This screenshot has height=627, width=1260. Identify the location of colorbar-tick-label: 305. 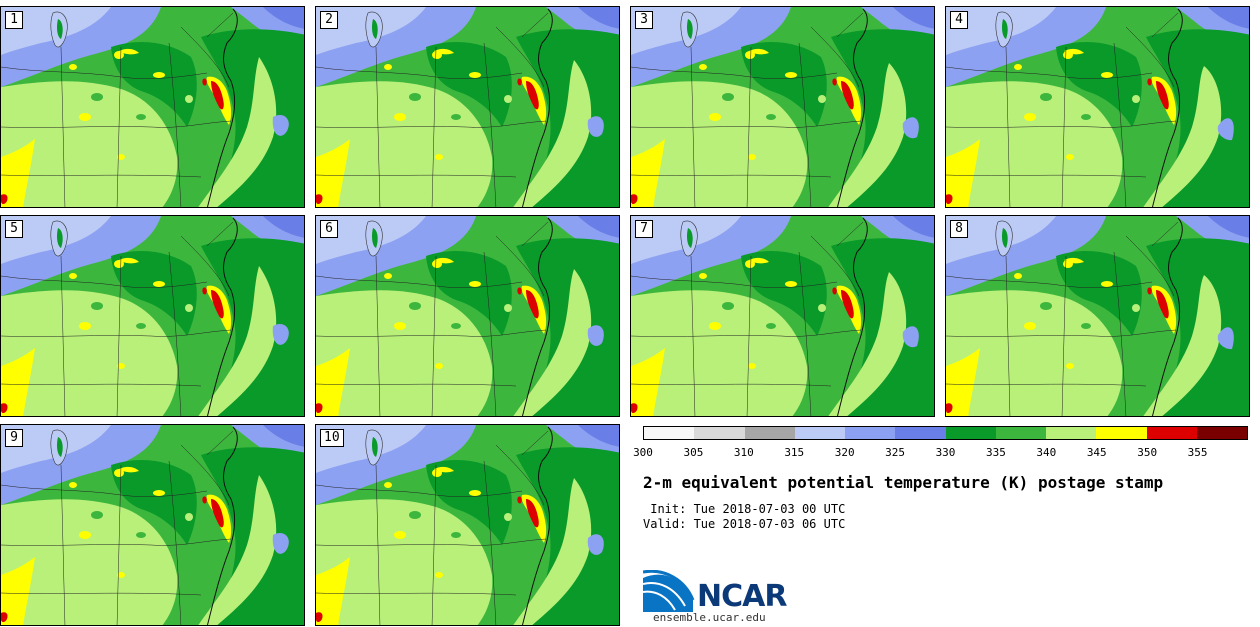
(693, 452).